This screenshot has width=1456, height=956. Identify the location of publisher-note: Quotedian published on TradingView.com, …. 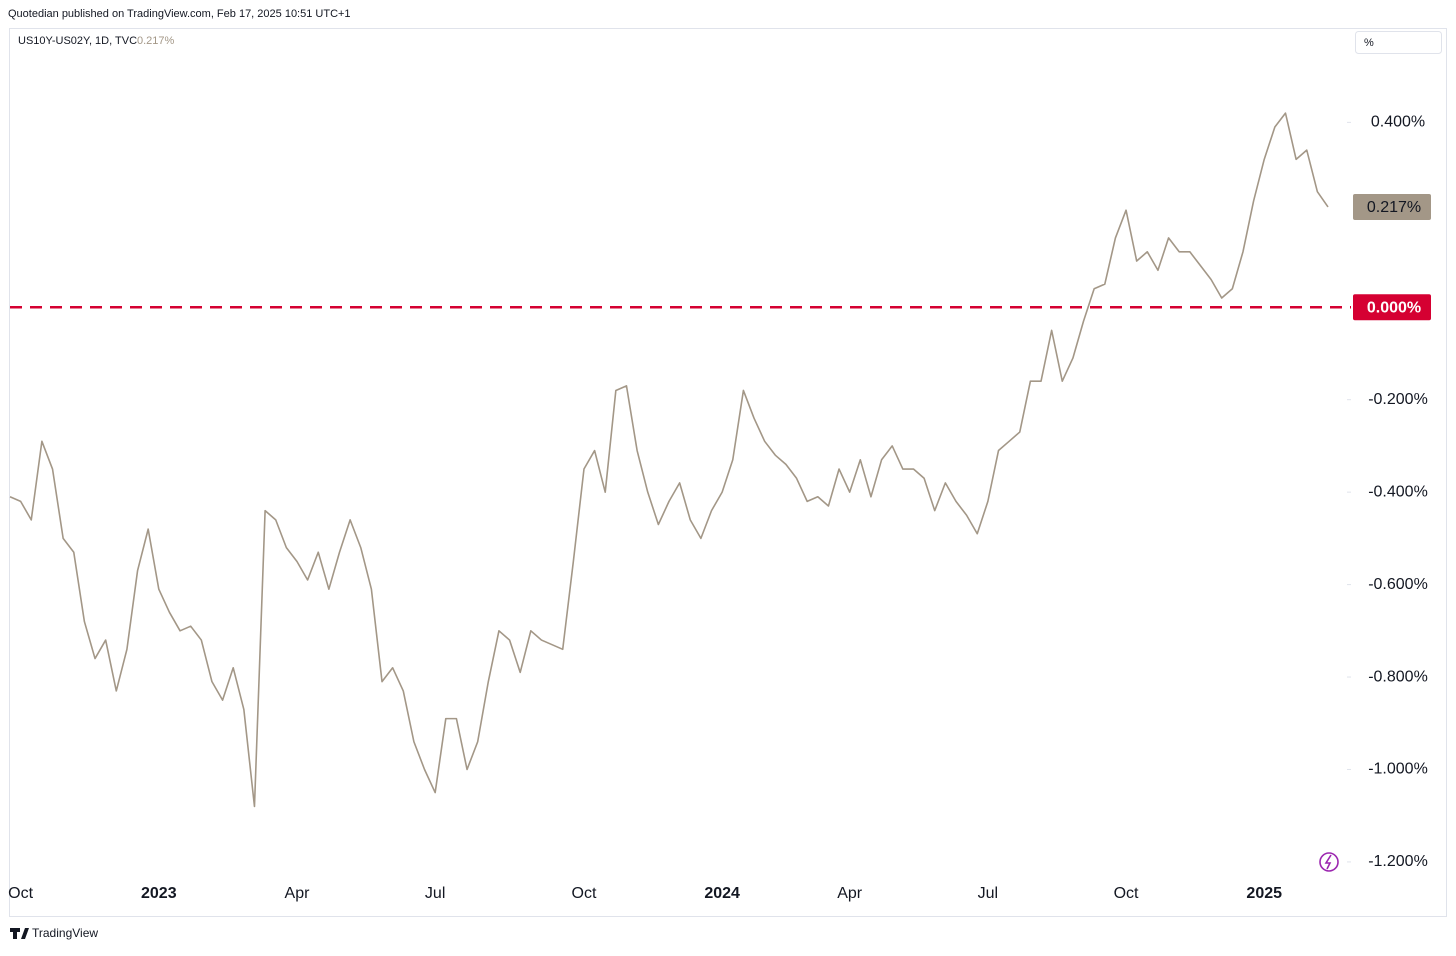
(179, 14).